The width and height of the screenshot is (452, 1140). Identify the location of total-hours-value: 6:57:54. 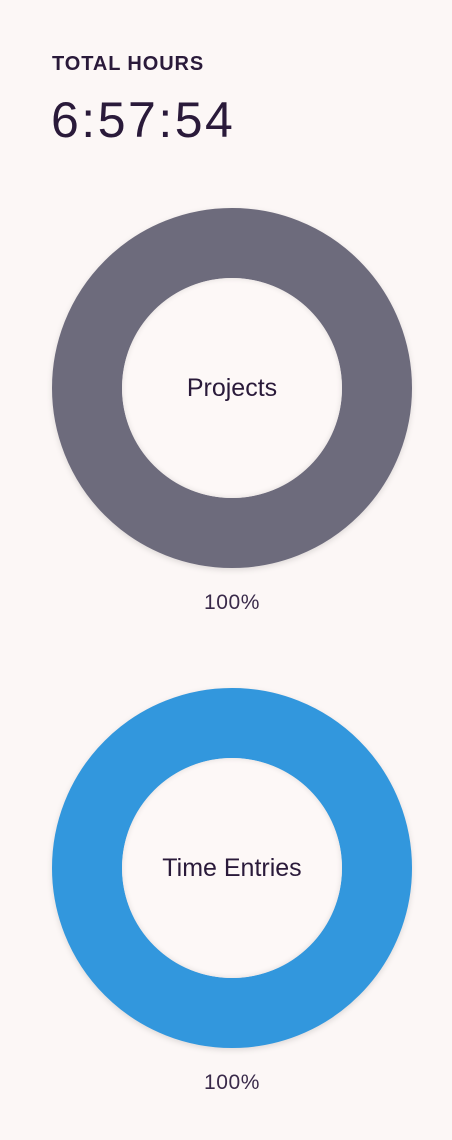
(143, 120).